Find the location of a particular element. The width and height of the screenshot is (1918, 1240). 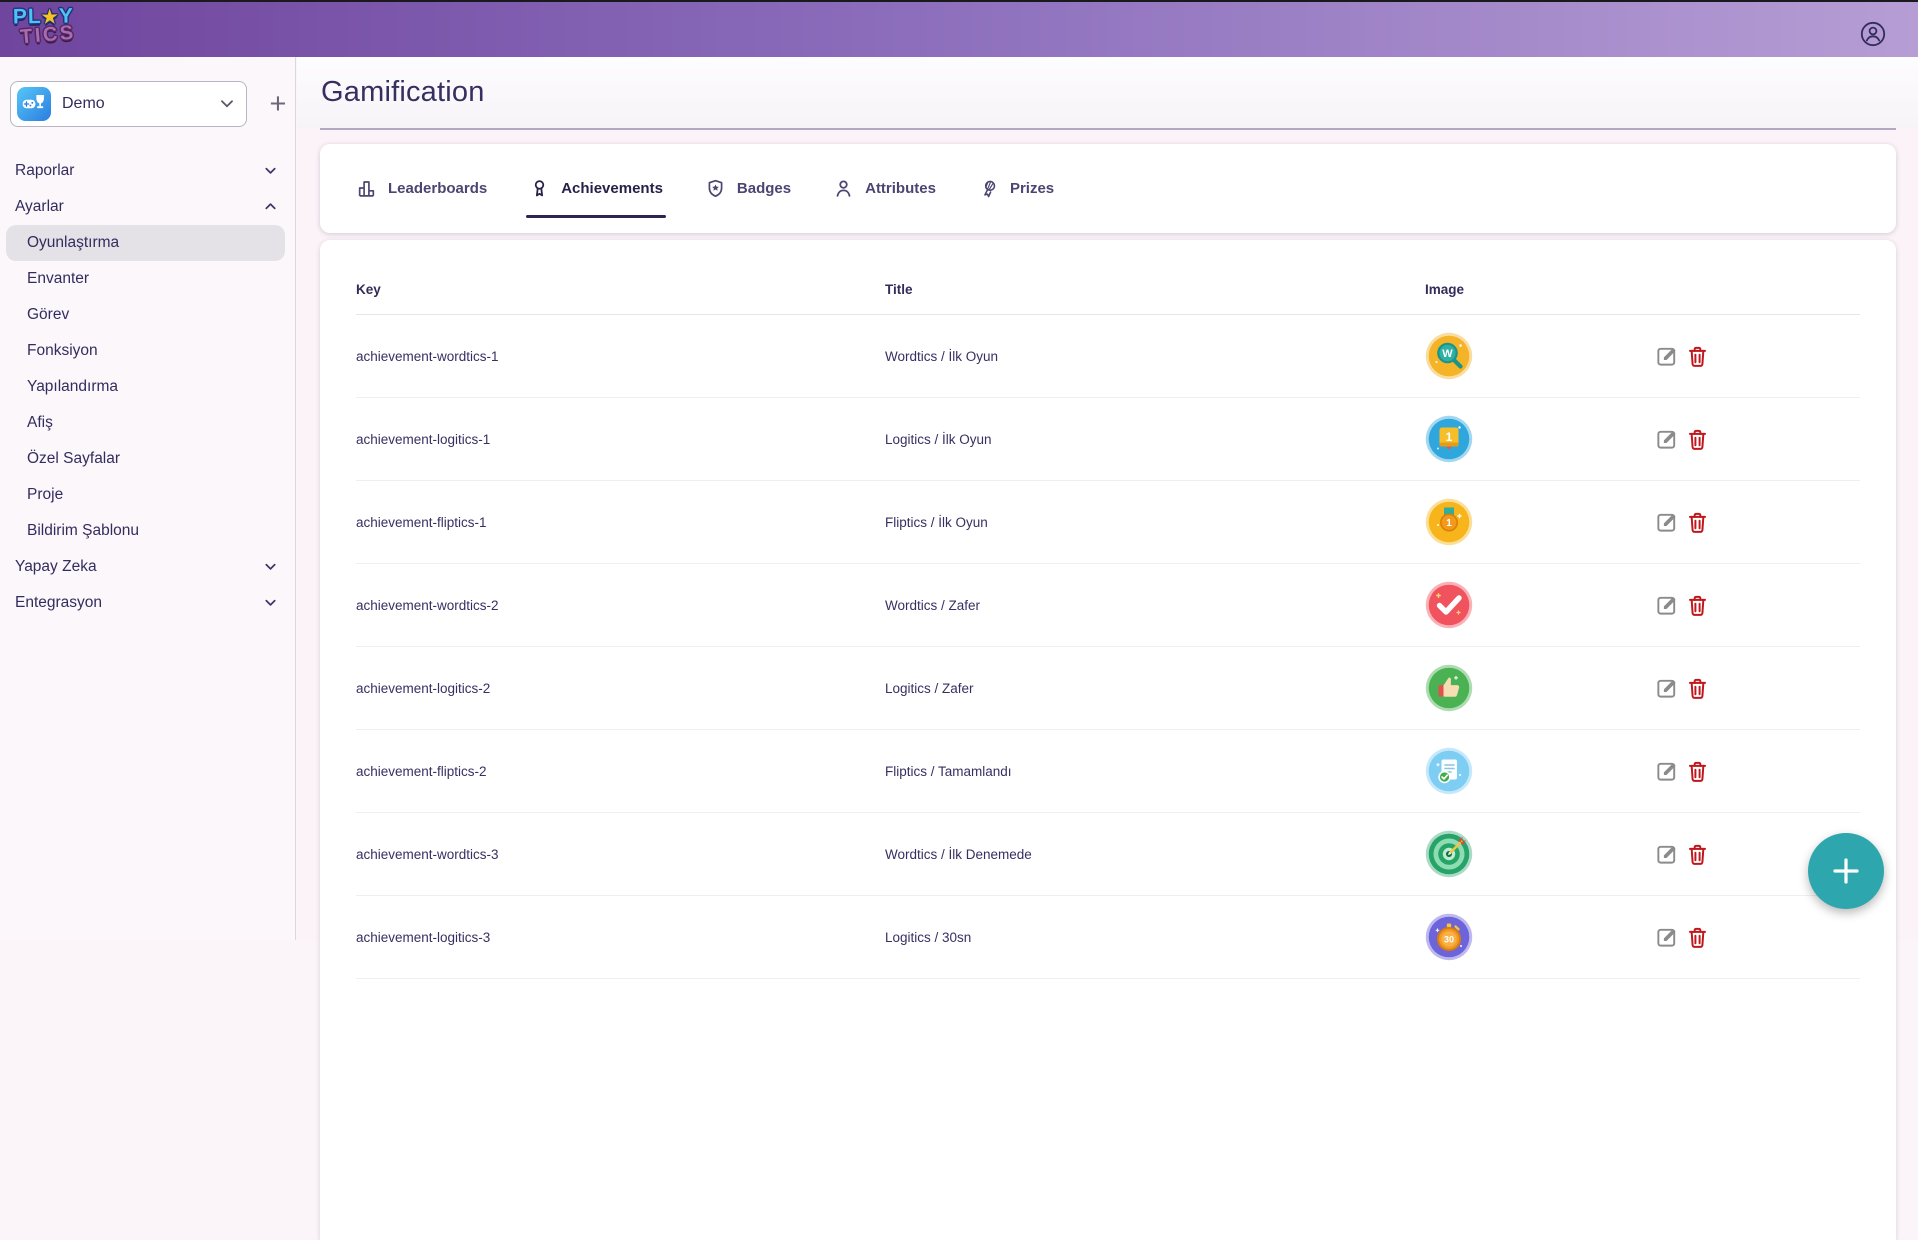

sidebar-item-label: Özel Sayfalar is located at coordinates (73, 459).